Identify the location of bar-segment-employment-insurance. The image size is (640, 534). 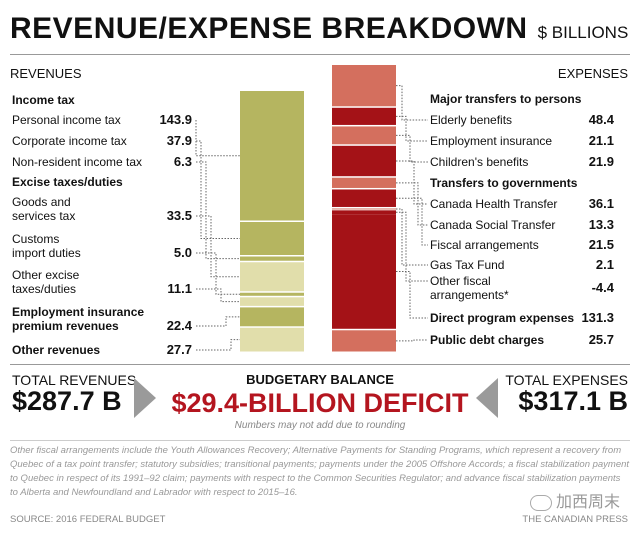
(364, 116).